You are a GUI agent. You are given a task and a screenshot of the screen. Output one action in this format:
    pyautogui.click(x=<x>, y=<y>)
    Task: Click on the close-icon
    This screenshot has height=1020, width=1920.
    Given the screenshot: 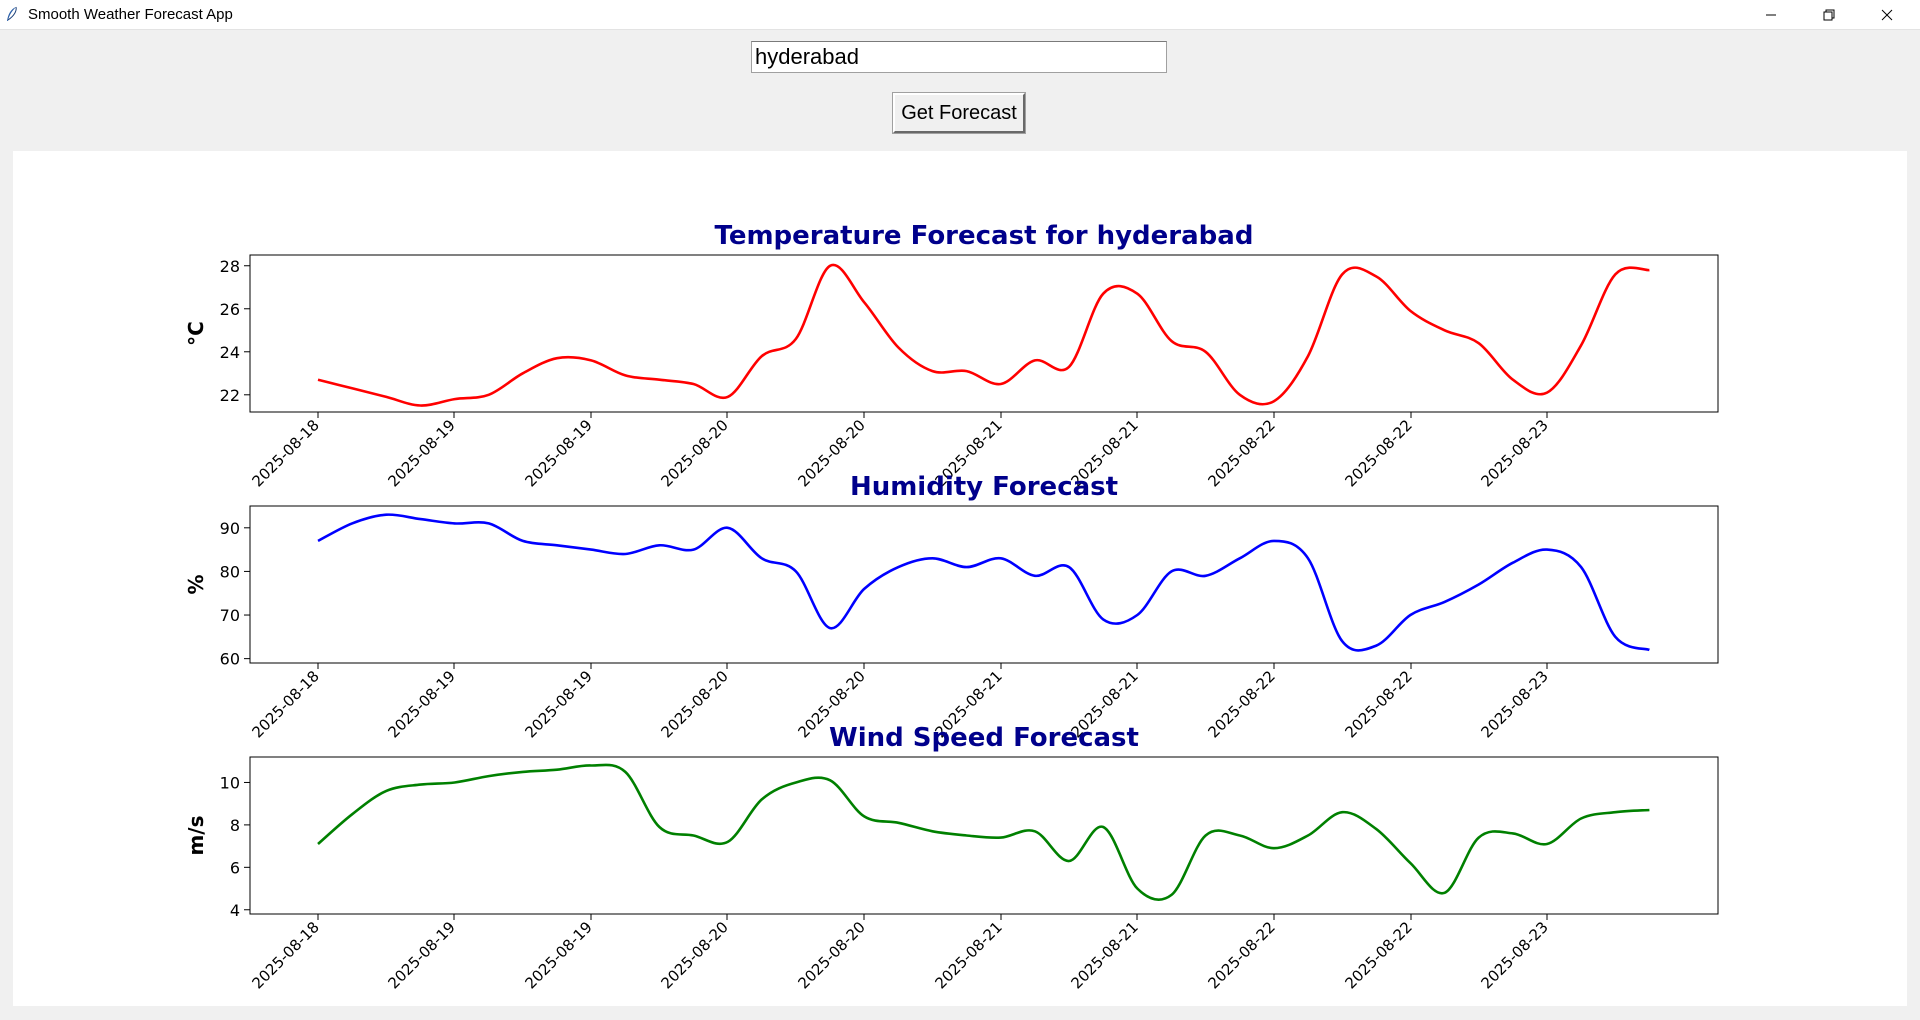 What is the action you would take?
    pyautogui.click(x=1887, y=14)
    